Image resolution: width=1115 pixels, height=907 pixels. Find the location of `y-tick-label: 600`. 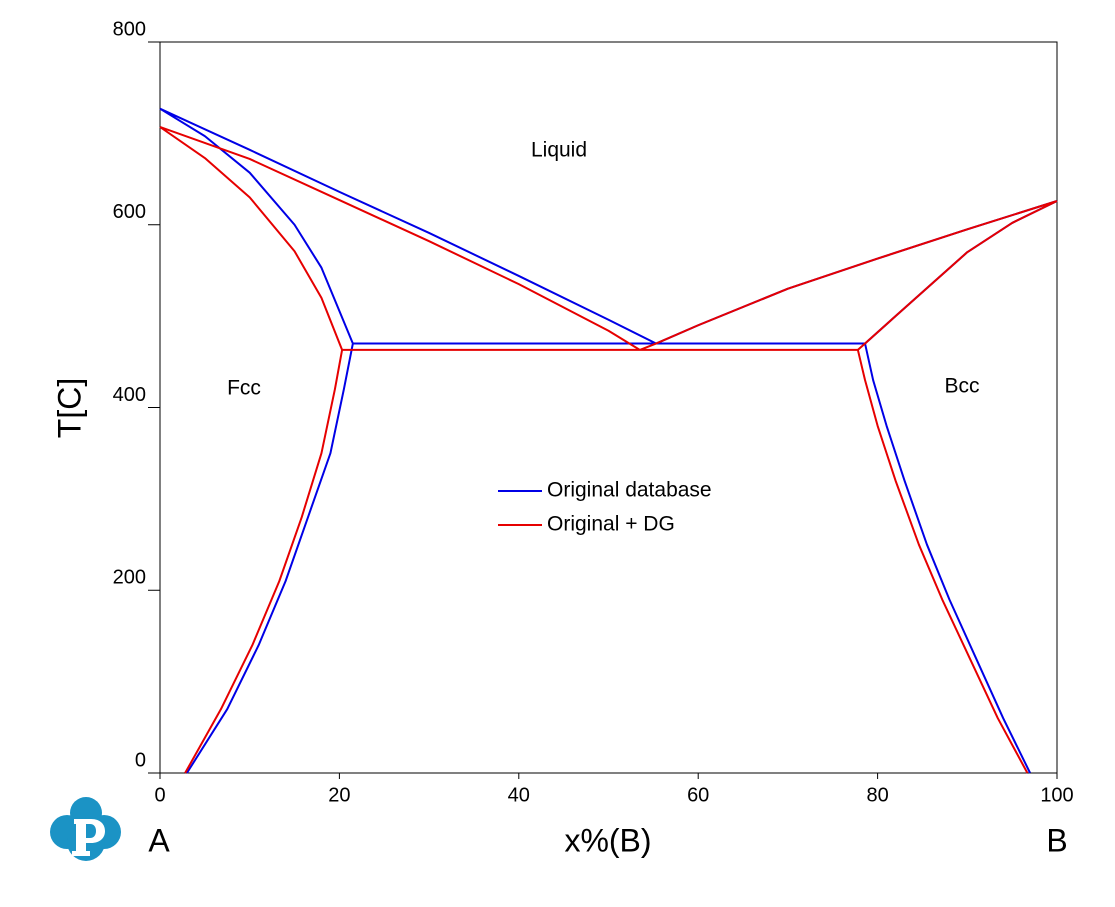

y-tick-label: 600 is located at coordinates (129, 212).